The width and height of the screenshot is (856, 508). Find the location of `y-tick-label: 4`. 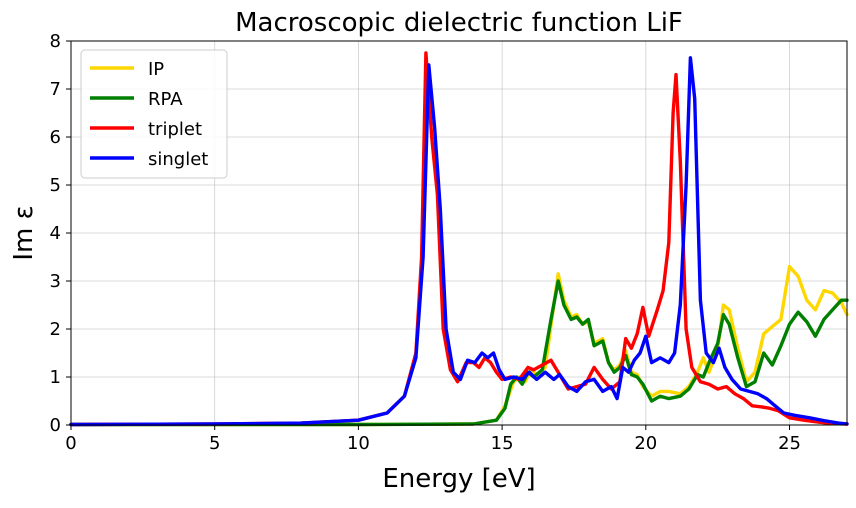

y-tick-label: 4 is located at coordinates (55, 233).